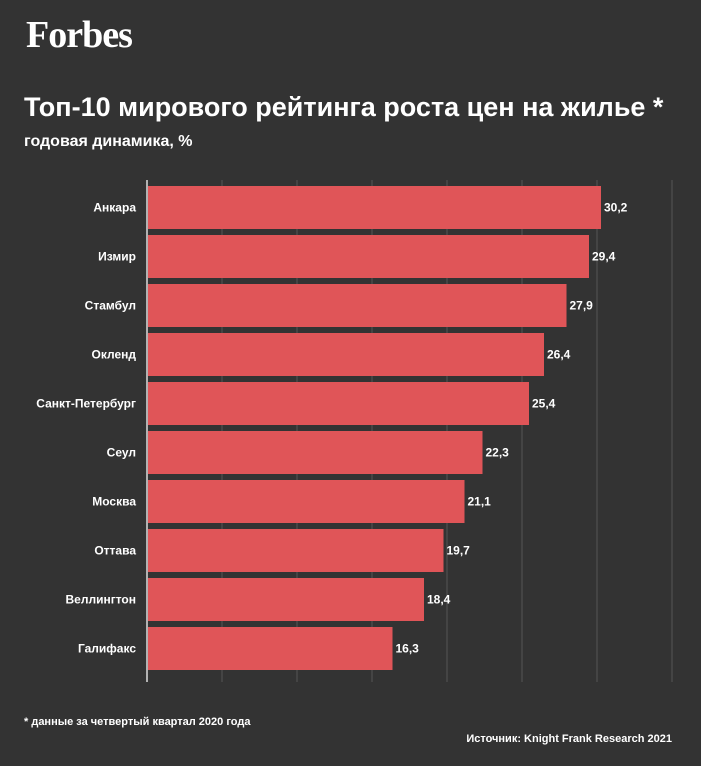 This screenshot has width=701, height=766. What do you see at coordinates (498, 453) in the screenshot?
I see `value-label: 22,3` at bounding box center [498, 453].